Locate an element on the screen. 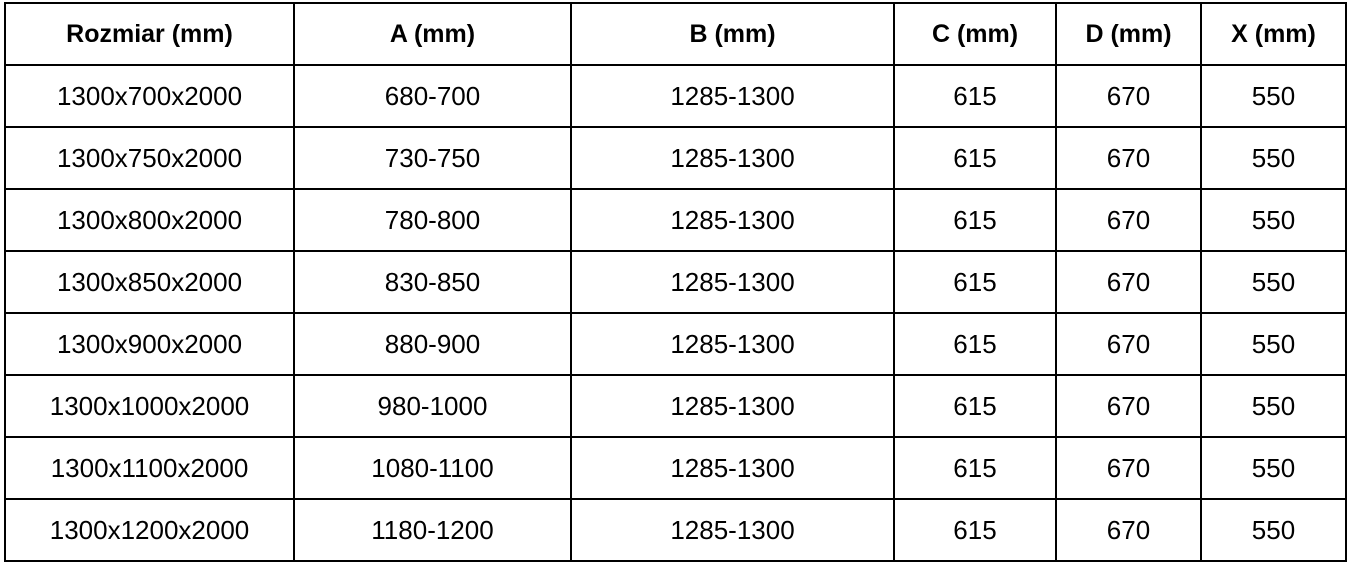 This screenshot has height=583, width=1347. column-header-size: Rozmiar (mm) is located at coordinates (149, 34).